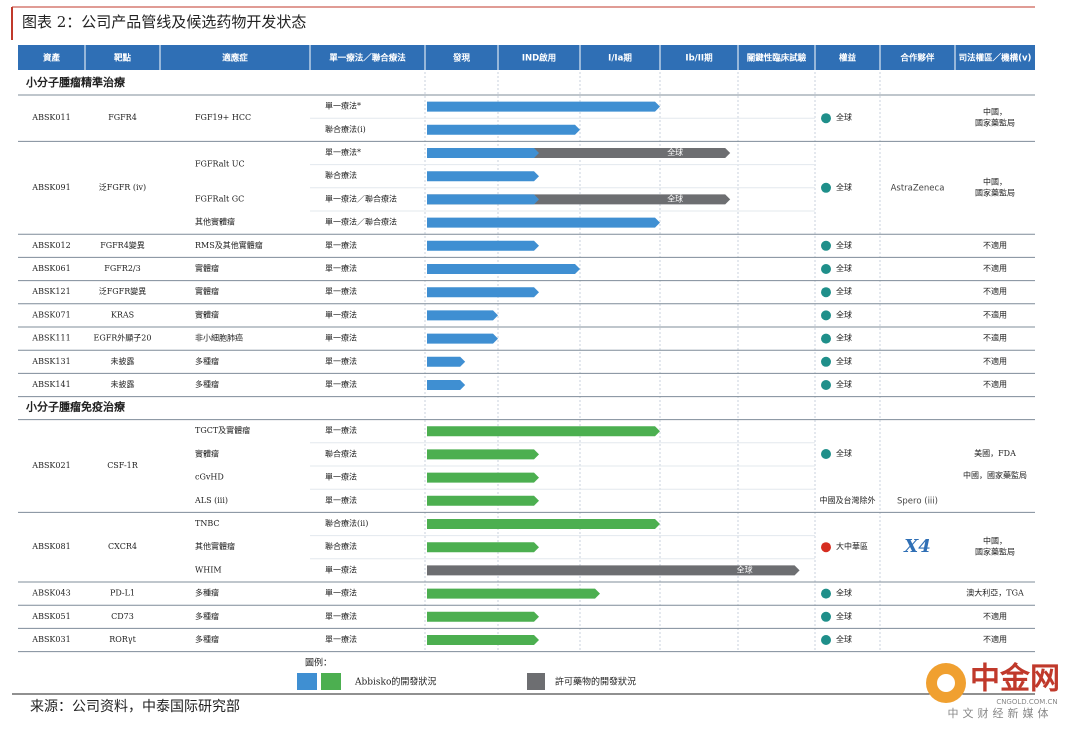 The height and width of the screenshot is (731, 1080). Describe the element at coordinates (122, 187) in the screenshot. I see `target: 泛FGFR (iv)` at that location.